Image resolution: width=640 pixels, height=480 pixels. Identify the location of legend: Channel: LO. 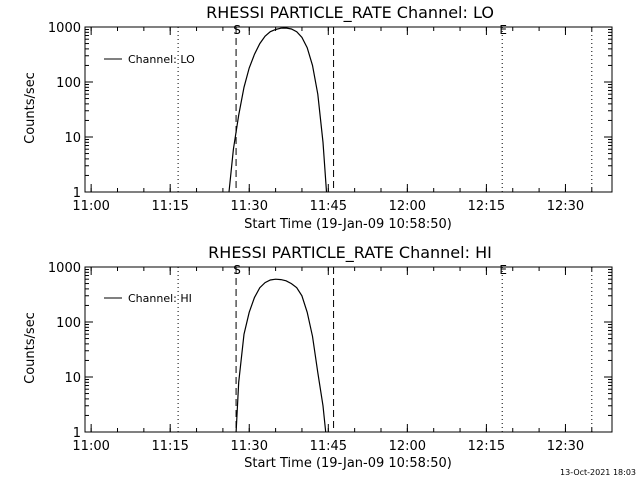
(149, 59).